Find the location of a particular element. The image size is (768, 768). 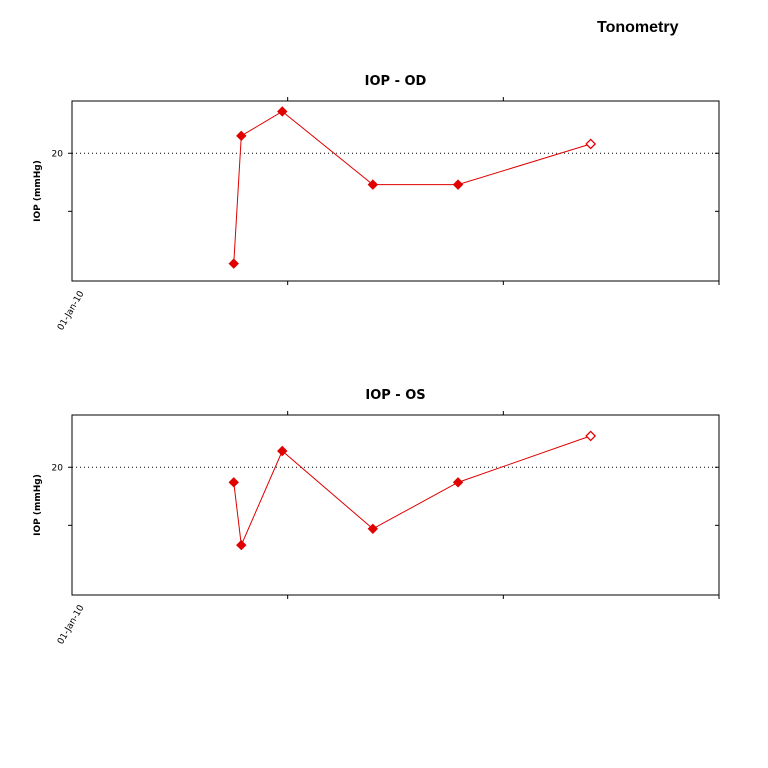

page-title: Tonometry is located at coordinates (638, 27).